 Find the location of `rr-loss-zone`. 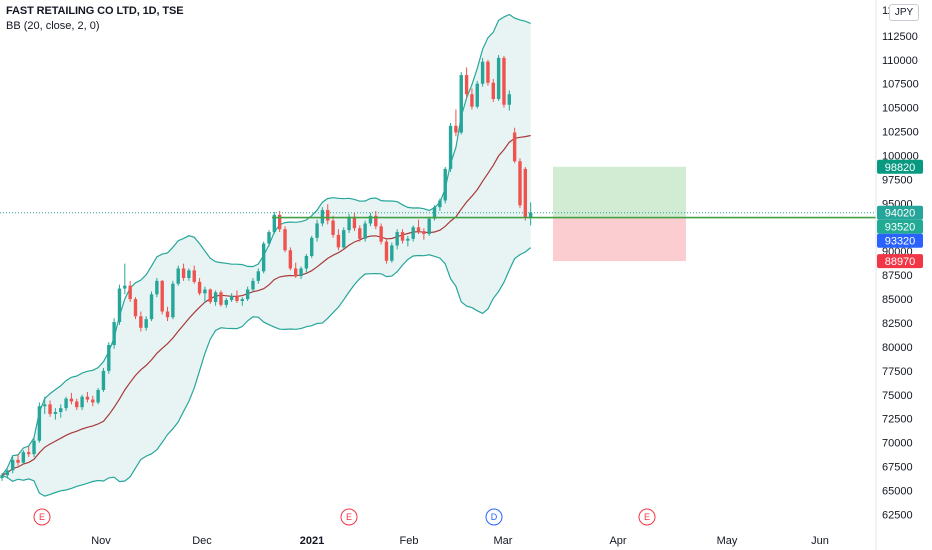

rr-loss-zone is located at coordinates (619, 239).